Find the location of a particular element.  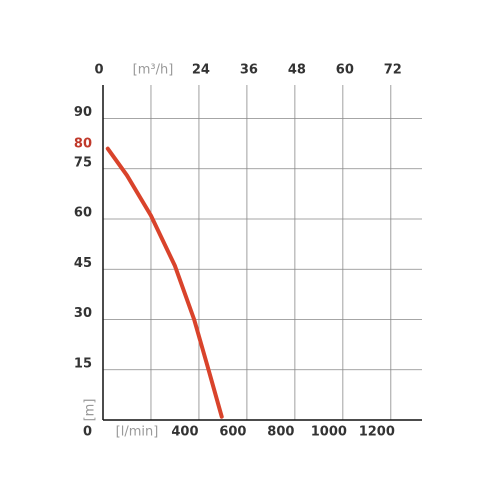

x-tick-label: 1000 is located at coordinates (329, 432).